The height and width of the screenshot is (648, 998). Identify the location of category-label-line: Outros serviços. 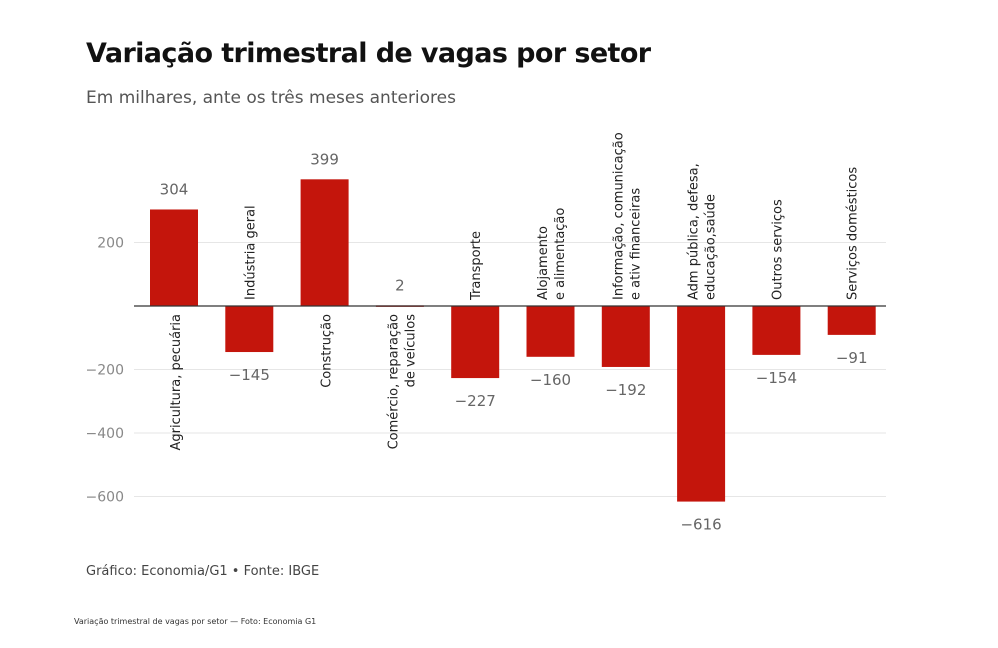
(777, 249).